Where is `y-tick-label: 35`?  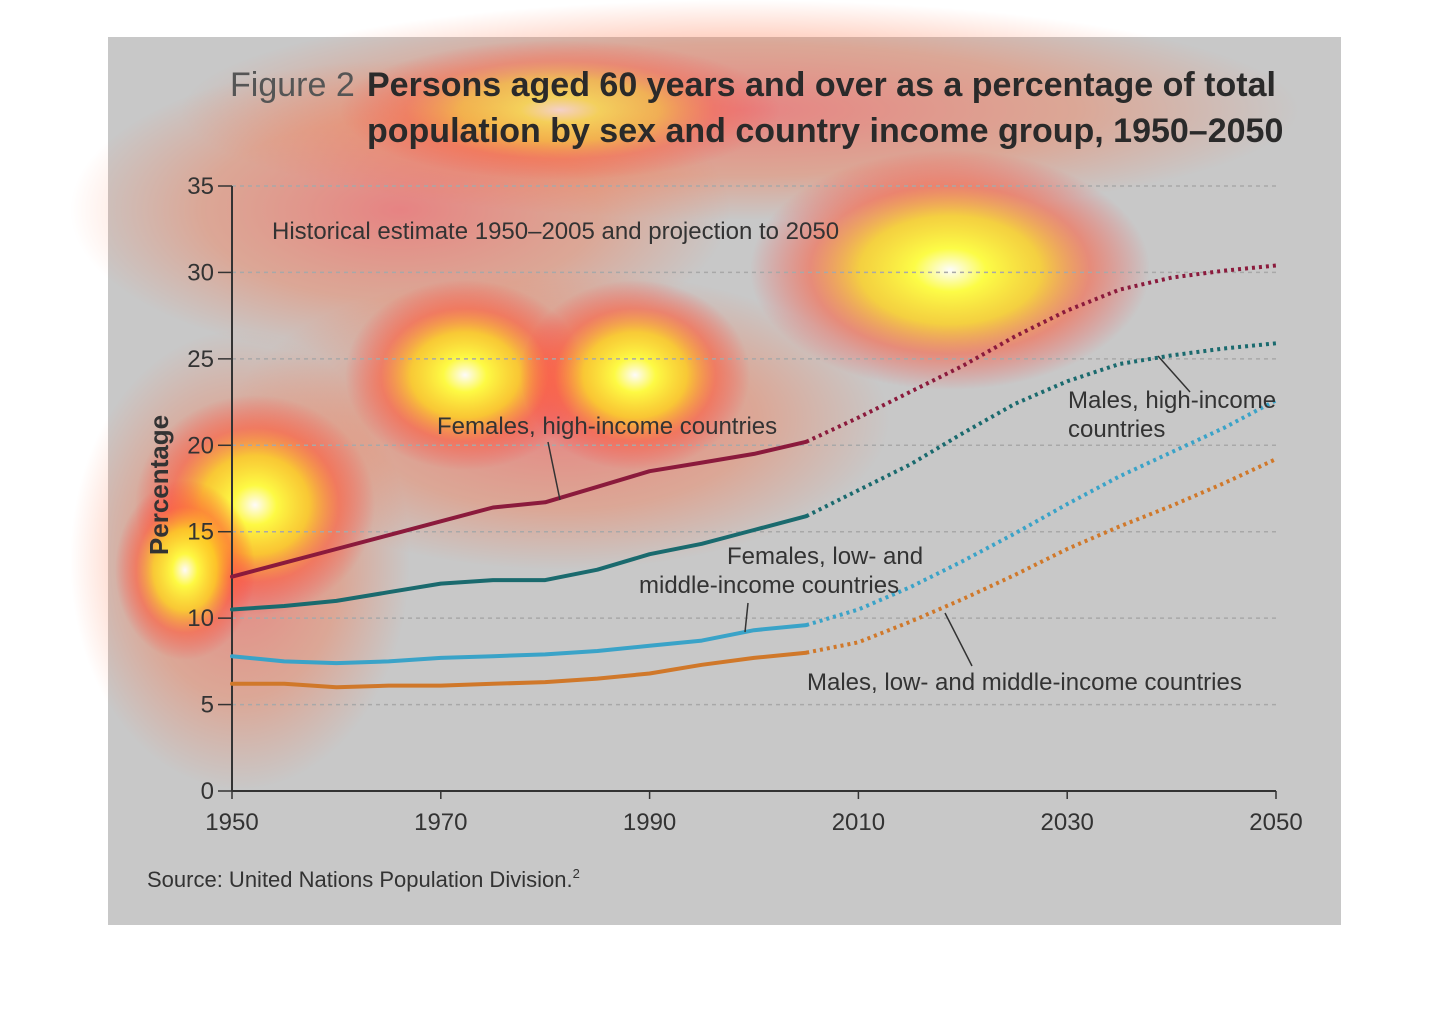 y-tick-label: 35 is located at coordinates (200, 186).